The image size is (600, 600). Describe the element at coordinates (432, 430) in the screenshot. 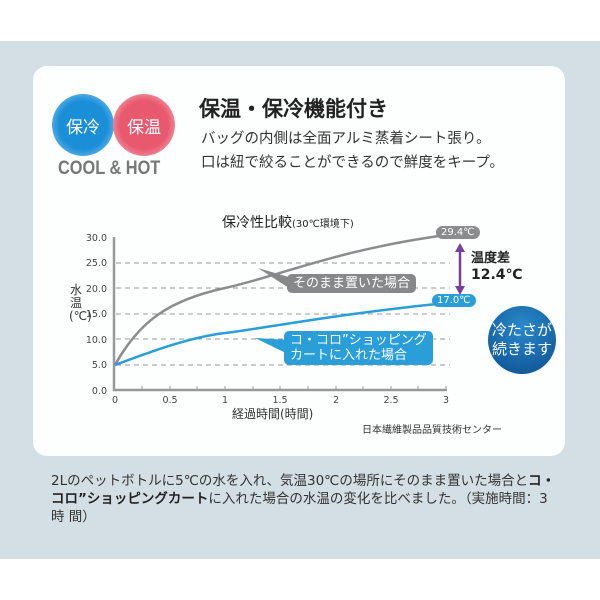

I see `data-source: 日本繊維製品品質技術センター` at that location.